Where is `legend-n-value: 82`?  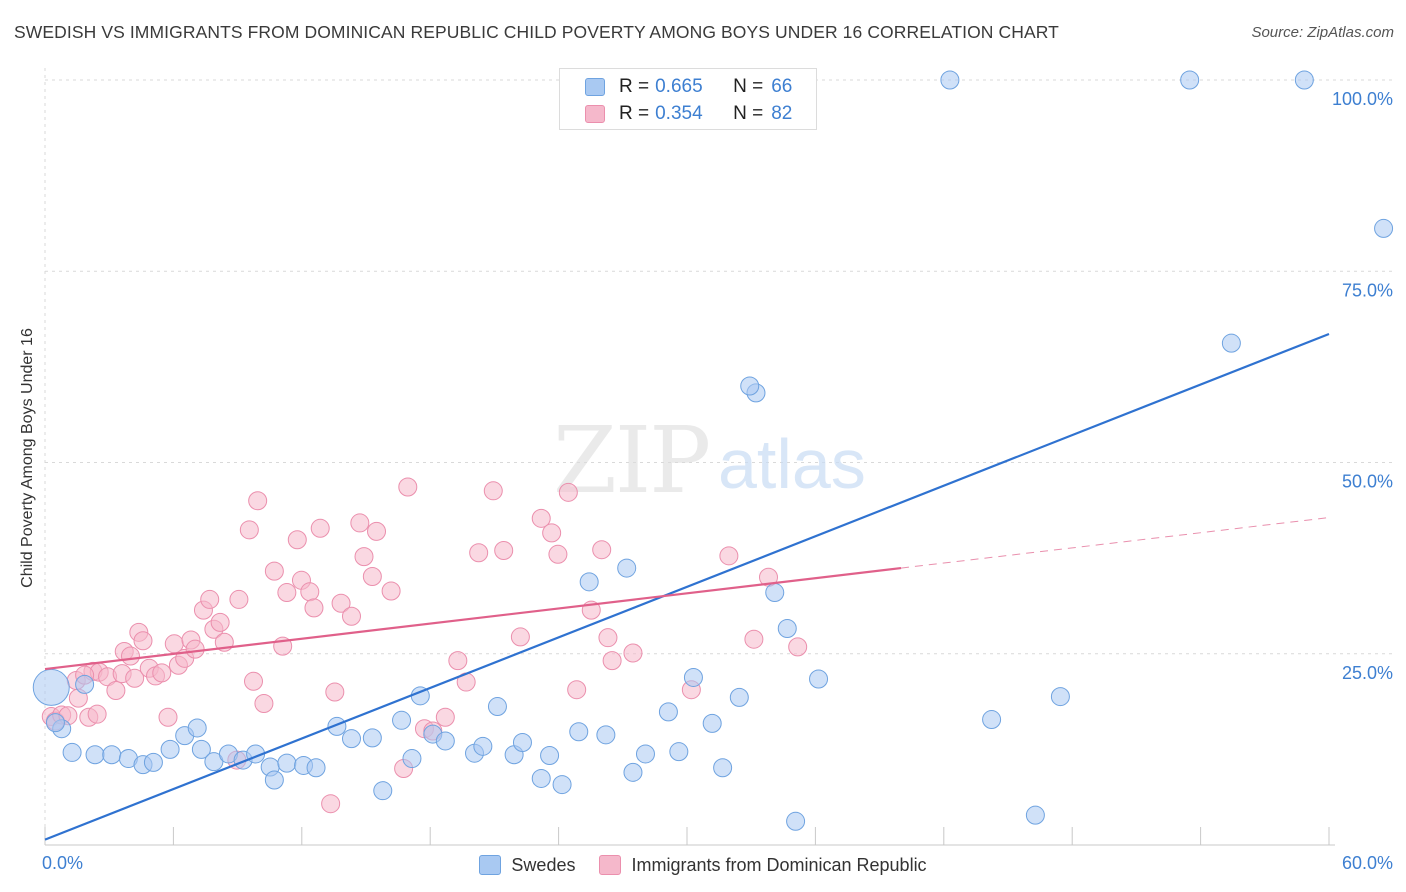 legend-n-value: 82 is located at coordinates (782, 113).